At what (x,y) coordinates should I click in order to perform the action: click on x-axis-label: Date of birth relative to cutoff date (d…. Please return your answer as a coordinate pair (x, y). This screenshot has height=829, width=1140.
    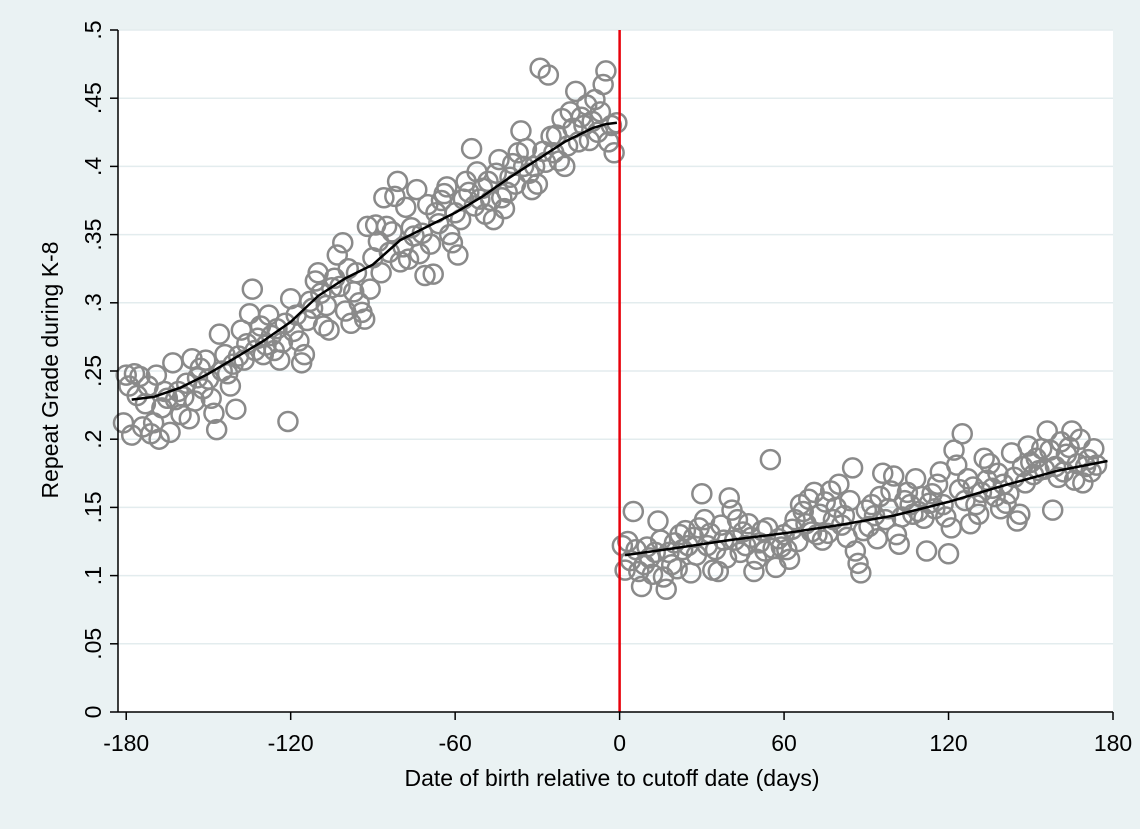
    Looking at the image, I should click on (611, 778).